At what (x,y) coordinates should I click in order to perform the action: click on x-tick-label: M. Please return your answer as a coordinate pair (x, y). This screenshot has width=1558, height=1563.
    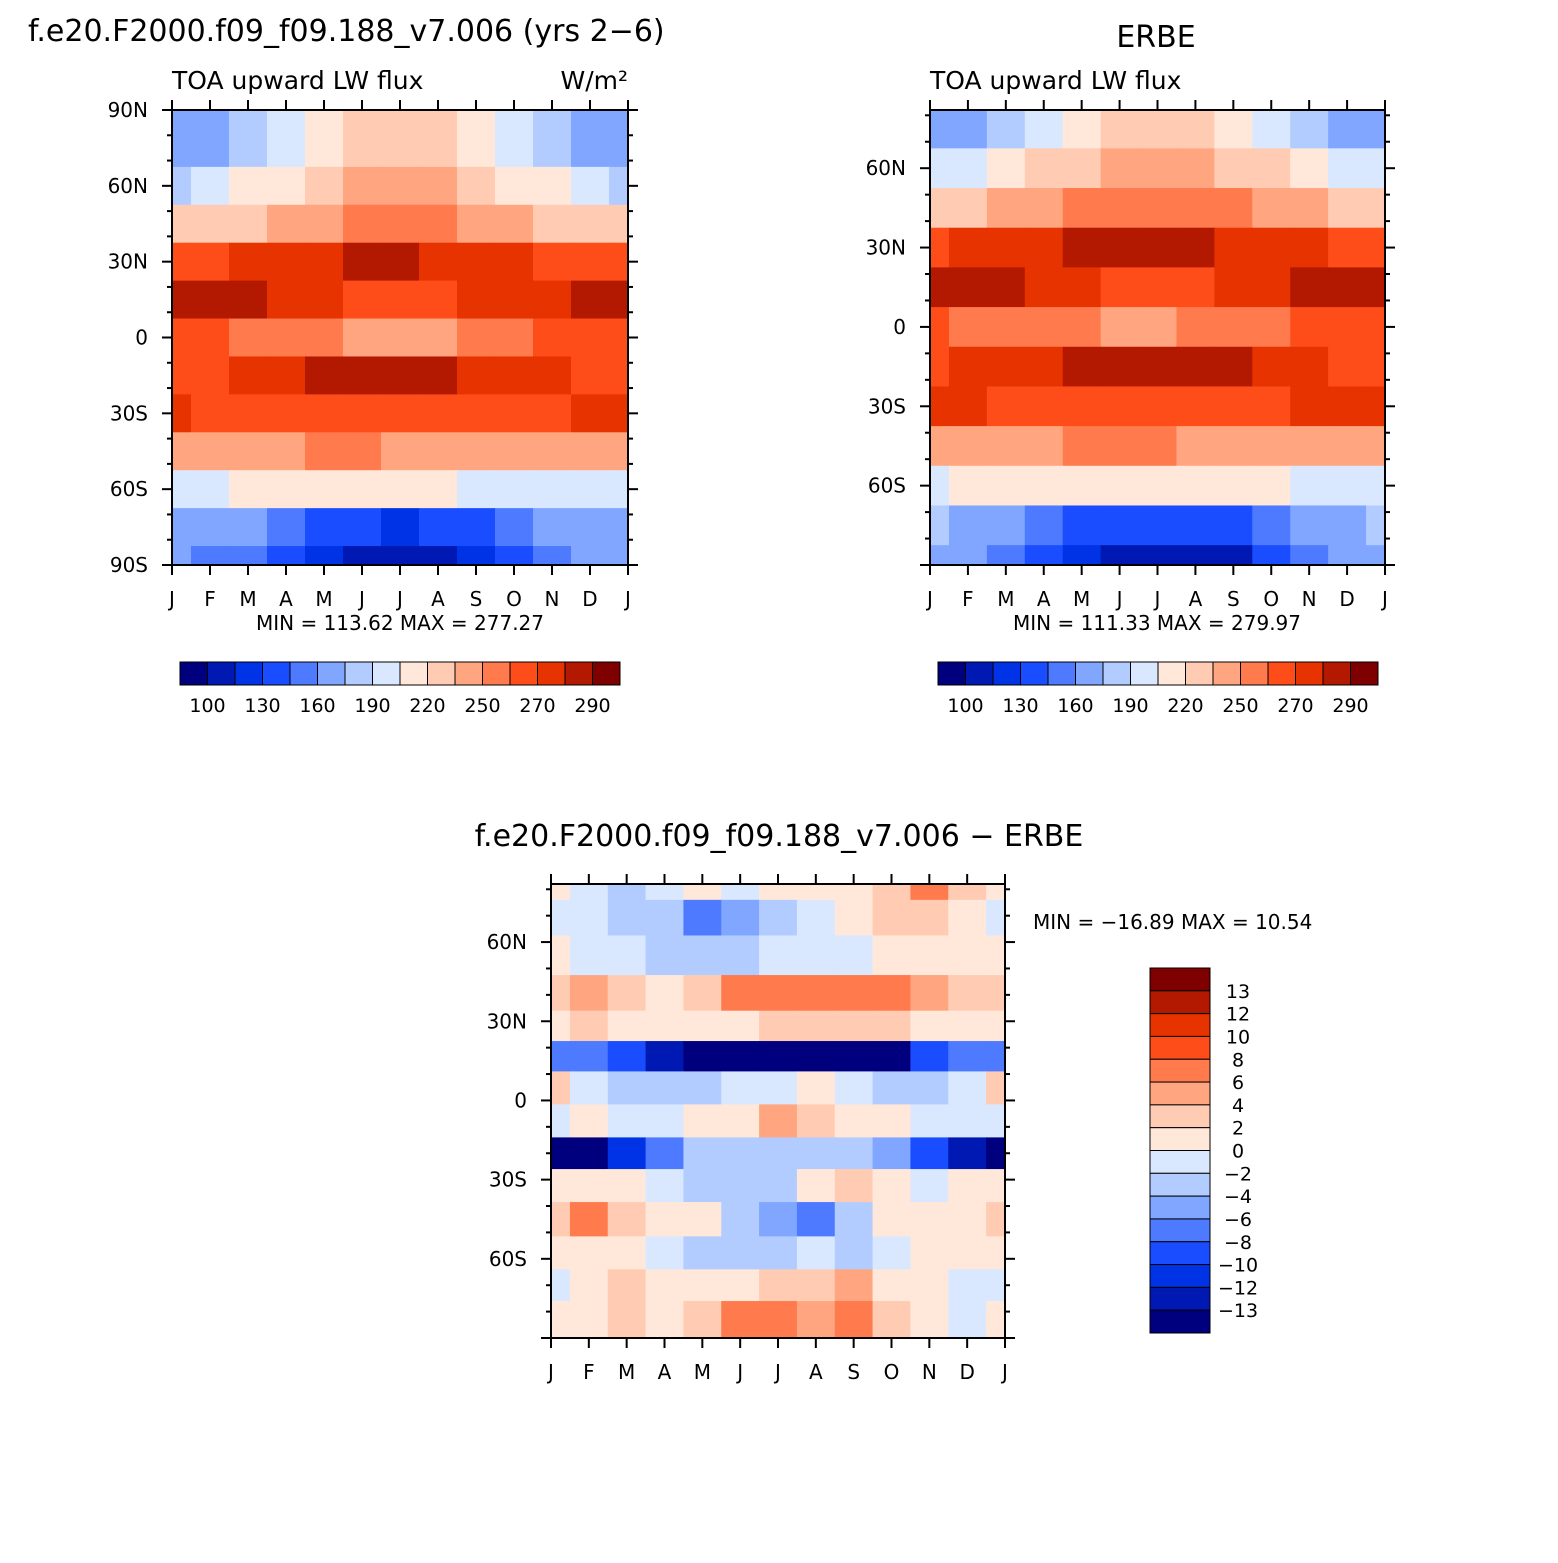
    Looking at the image, I should click on (1005, 599).